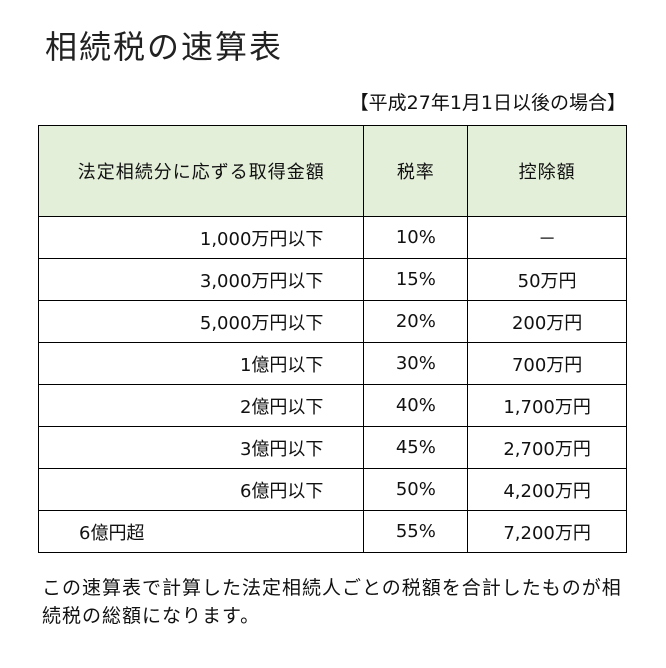 This screenshot has width=666, height=668. I want to click on amount-cell: 1億円以下, so click(201, 363).